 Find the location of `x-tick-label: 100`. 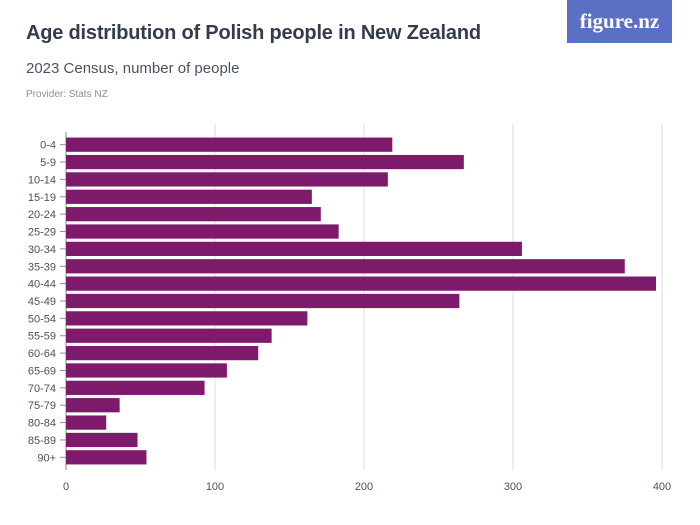

x-tick-label: 100 is located at coordinates (215, 487).